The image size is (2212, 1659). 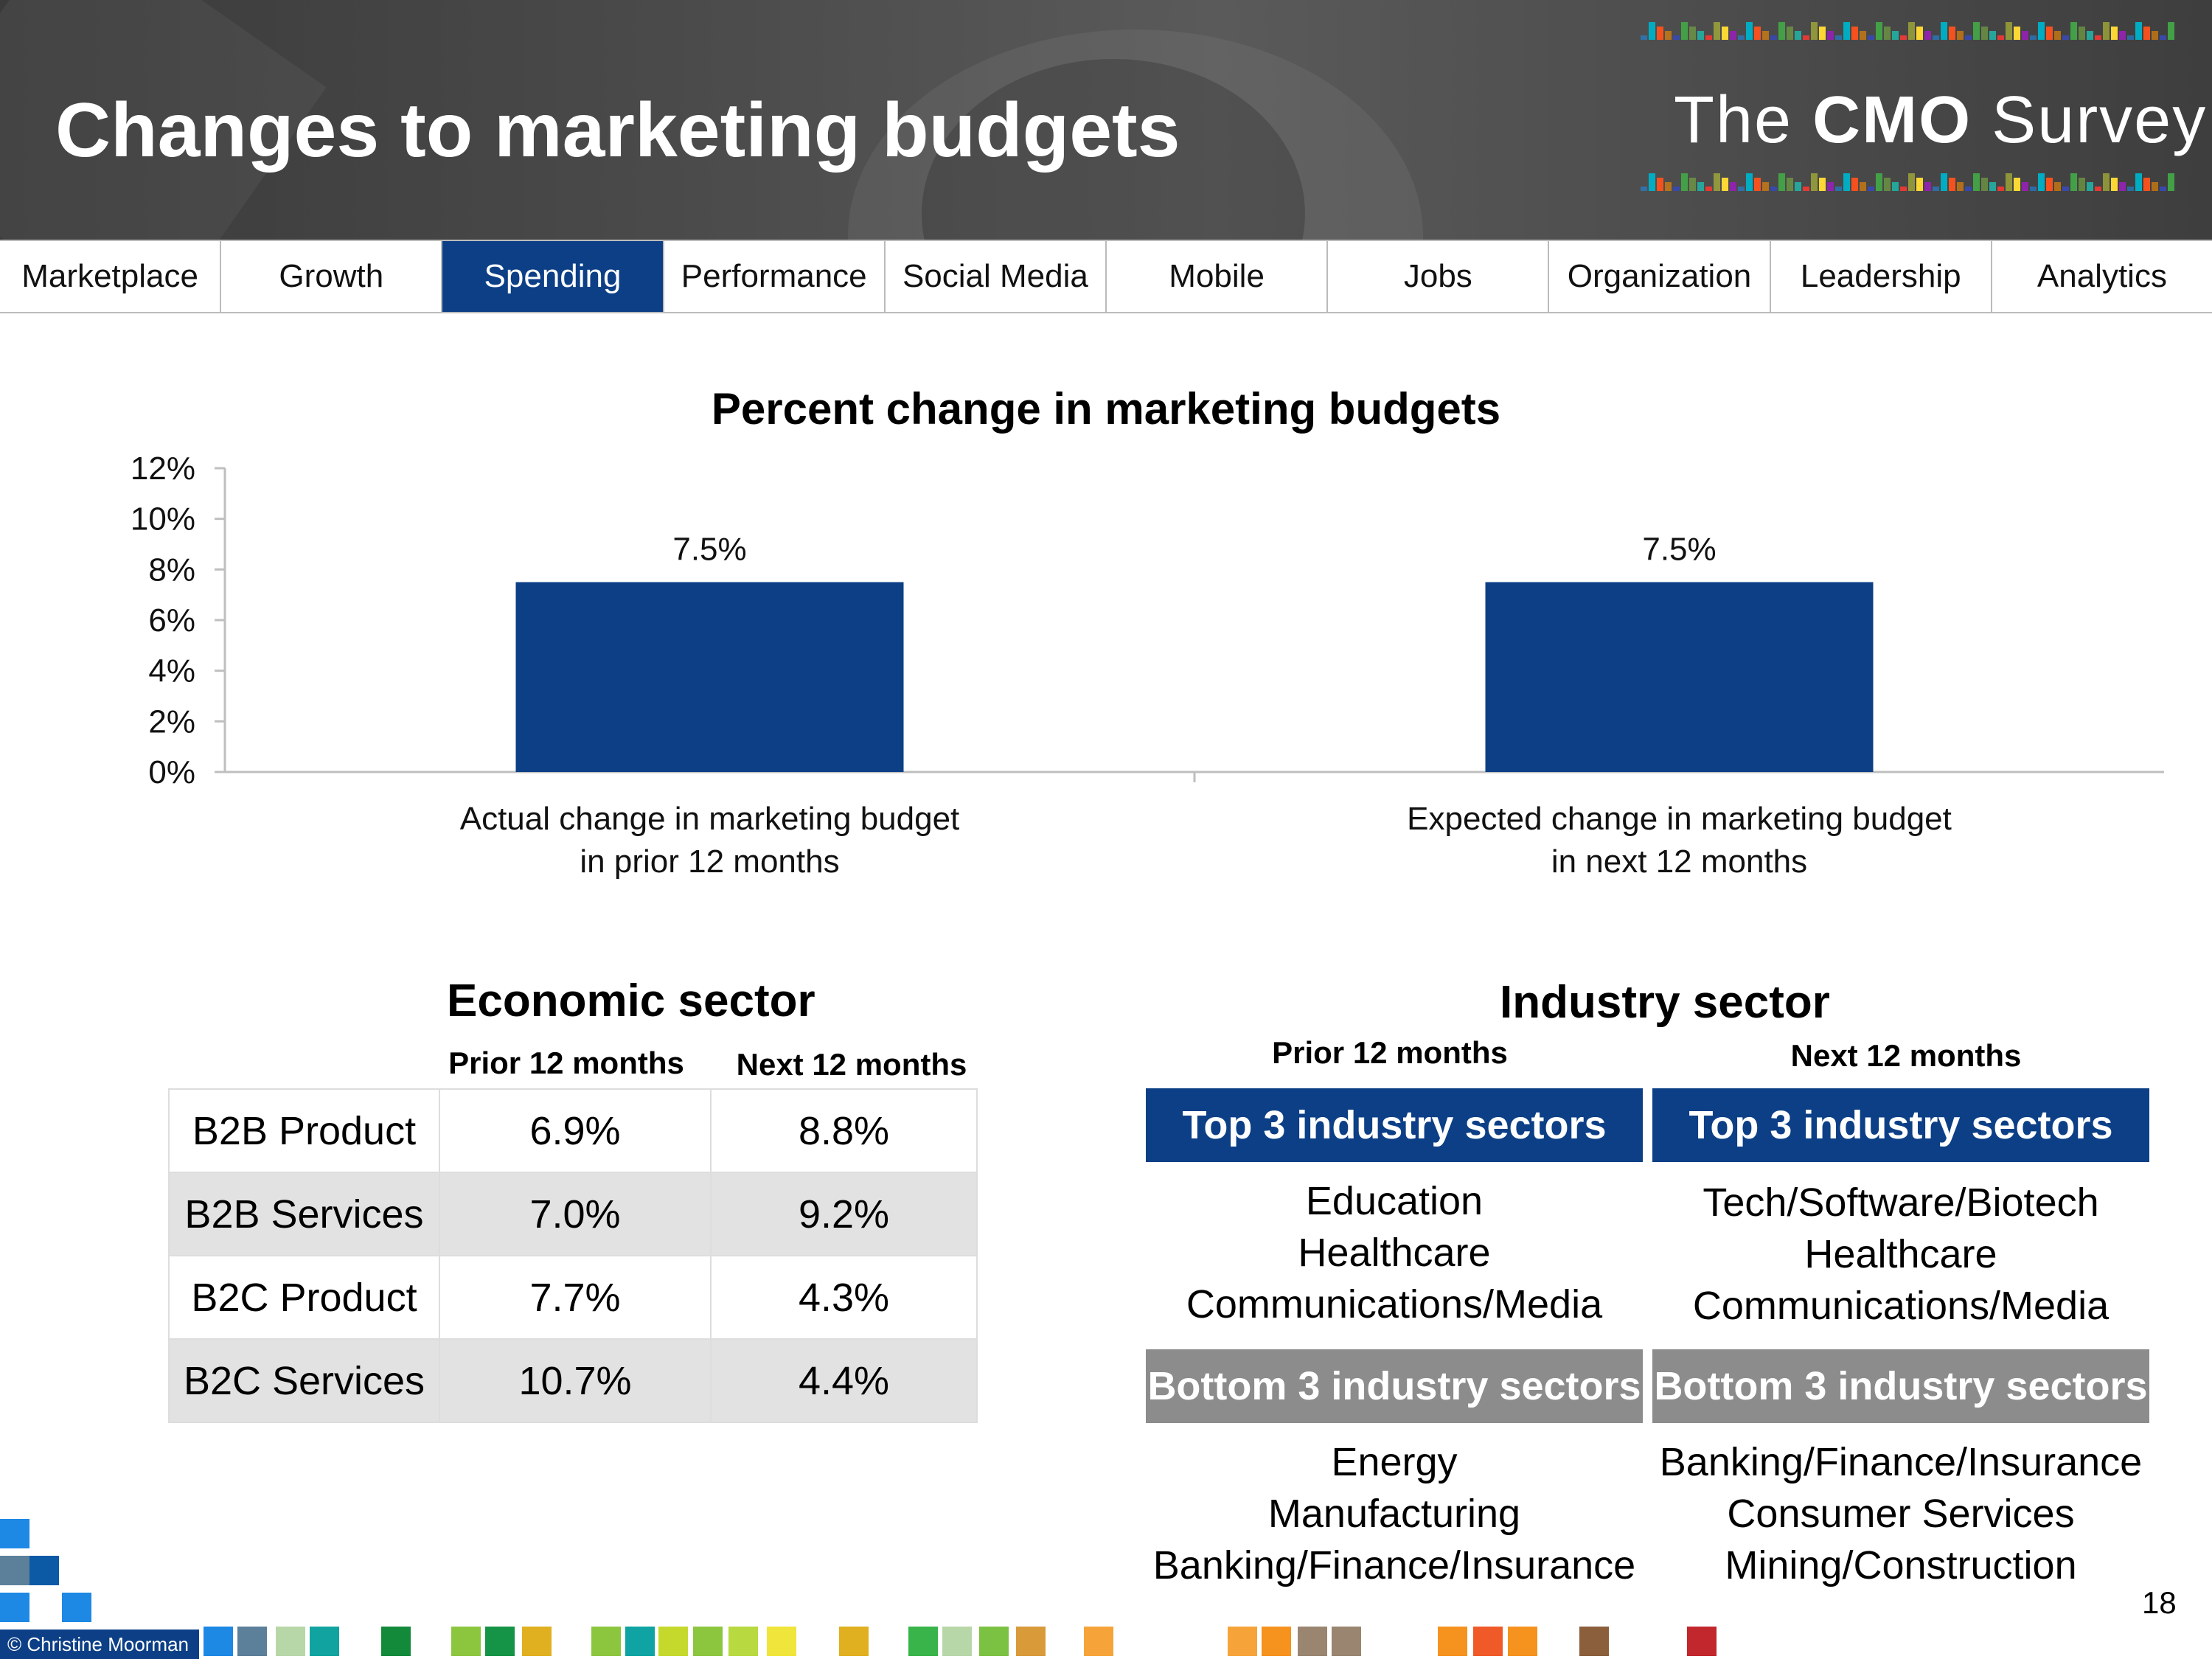 What do you see at coordinates (710, 819) in the screenshot?
I see `x-category-label: Actual change in marketing budget` at bounding box center [710, 819].